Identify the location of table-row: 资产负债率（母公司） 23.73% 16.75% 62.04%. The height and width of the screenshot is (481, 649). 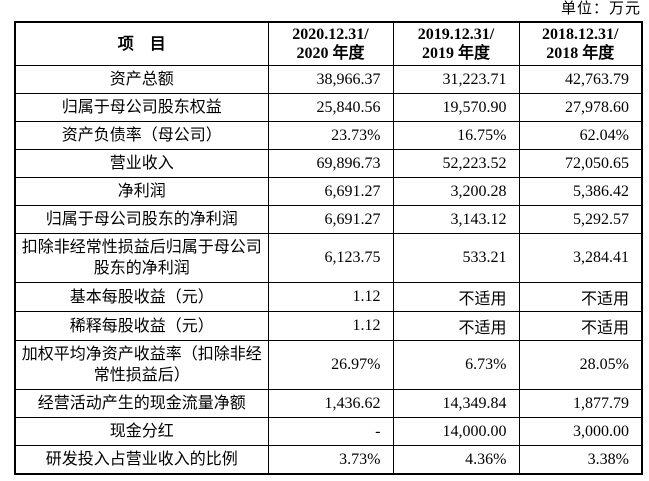
(328, 135).